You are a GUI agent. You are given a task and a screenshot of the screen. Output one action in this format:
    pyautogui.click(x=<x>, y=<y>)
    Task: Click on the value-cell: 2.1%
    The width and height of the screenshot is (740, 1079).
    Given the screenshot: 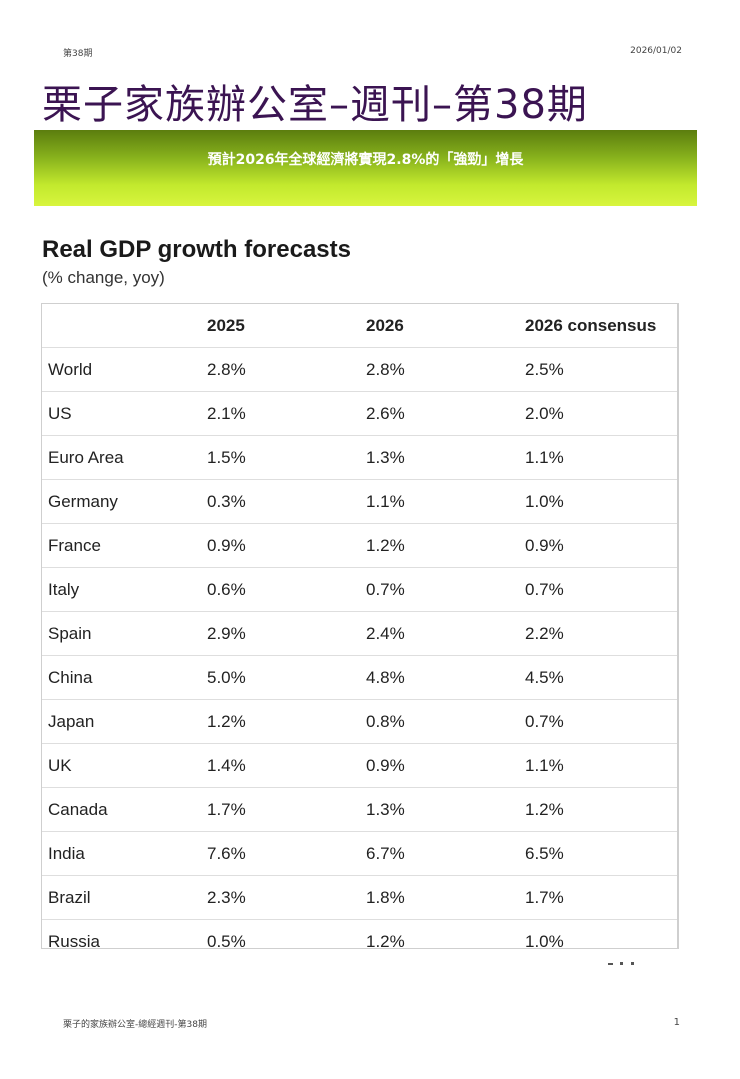 What is the action you would take?
    pyautogui.click(x=286, y=413)
    